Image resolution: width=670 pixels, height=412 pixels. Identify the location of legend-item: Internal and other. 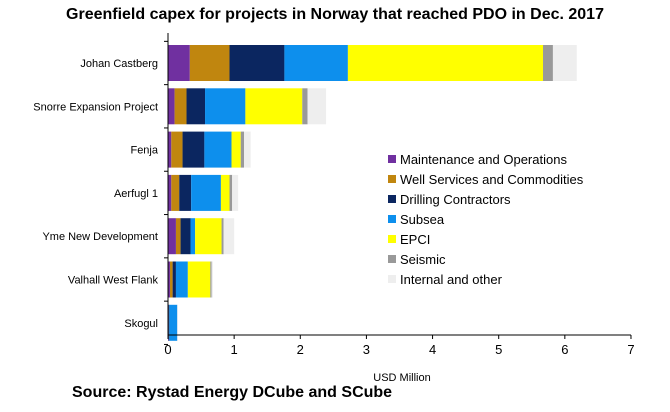
(523, 279).